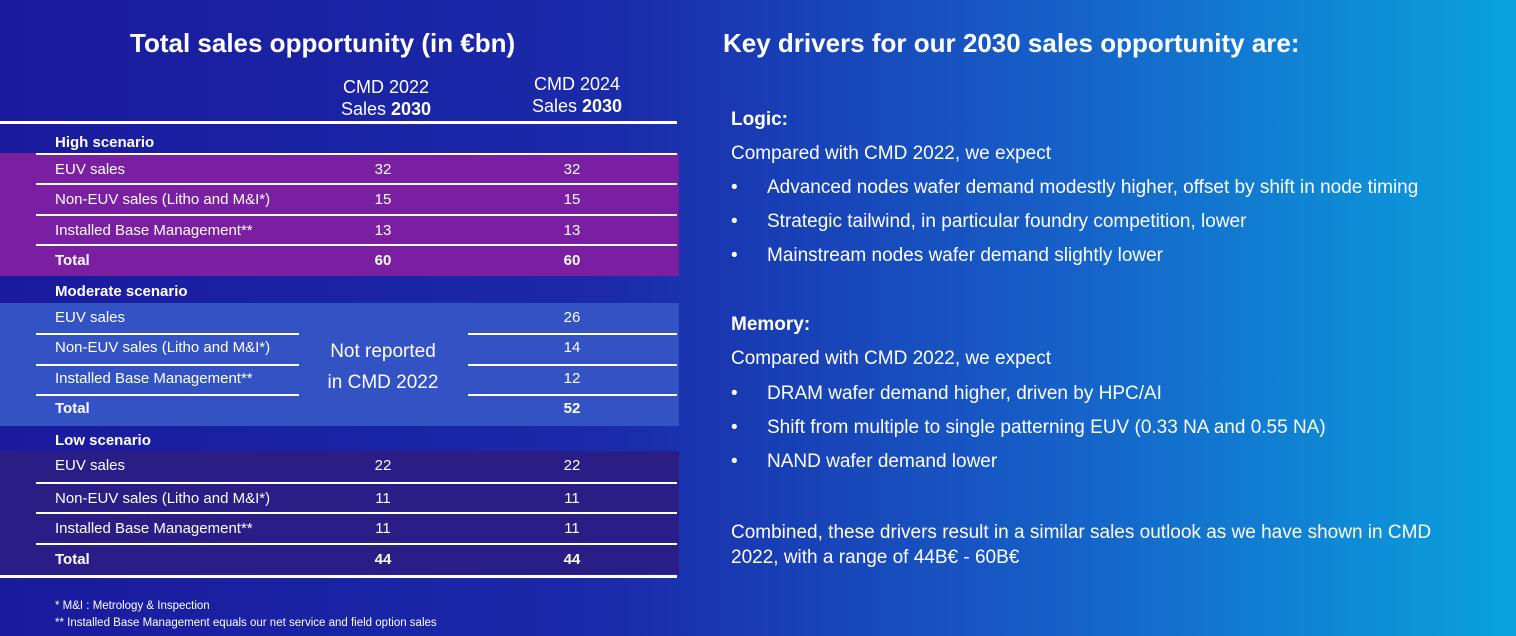 The image size is (1516, 636). What do you see at coordinates (103, 440) in the screenshot?
I see `low-scenario-heading: Low scenario` at bounding box center [103, 440].